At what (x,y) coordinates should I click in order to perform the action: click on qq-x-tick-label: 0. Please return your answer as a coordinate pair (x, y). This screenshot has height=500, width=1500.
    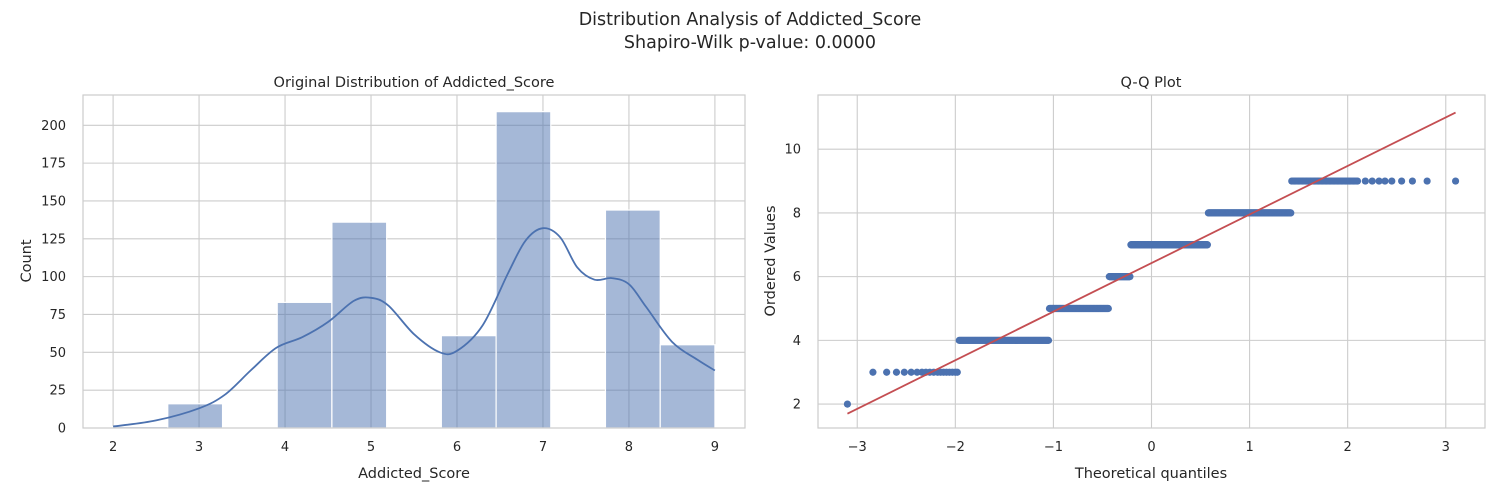
    Looking at the image, I should click on (1151, 447).